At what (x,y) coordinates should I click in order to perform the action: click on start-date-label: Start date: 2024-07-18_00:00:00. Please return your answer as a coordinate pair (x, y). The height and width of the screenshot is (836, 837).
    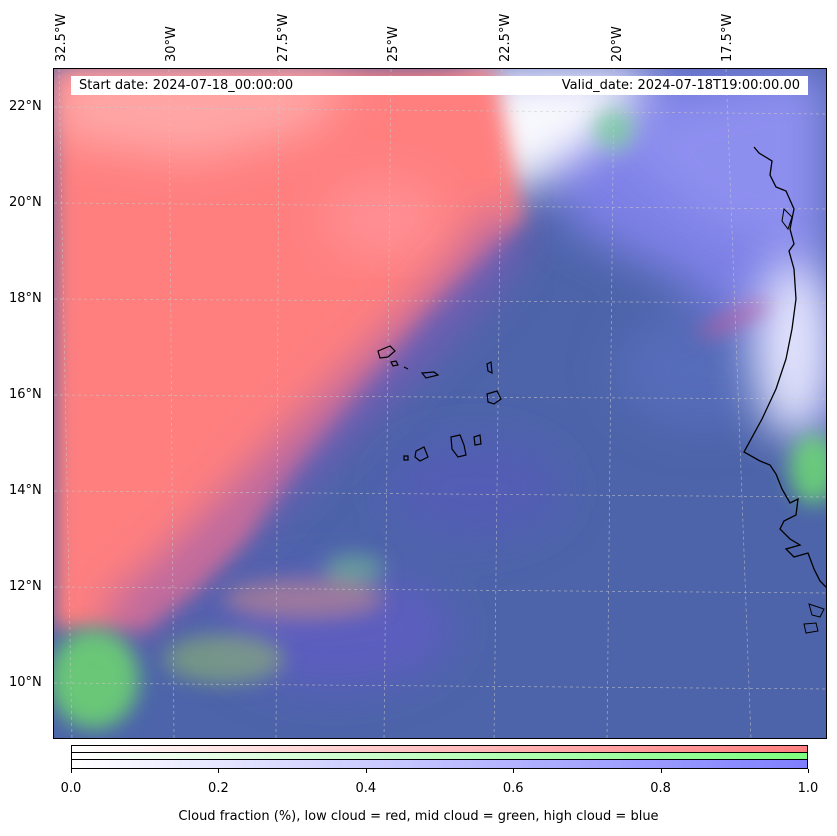
    Looking at the image, I should click on (186, 85).